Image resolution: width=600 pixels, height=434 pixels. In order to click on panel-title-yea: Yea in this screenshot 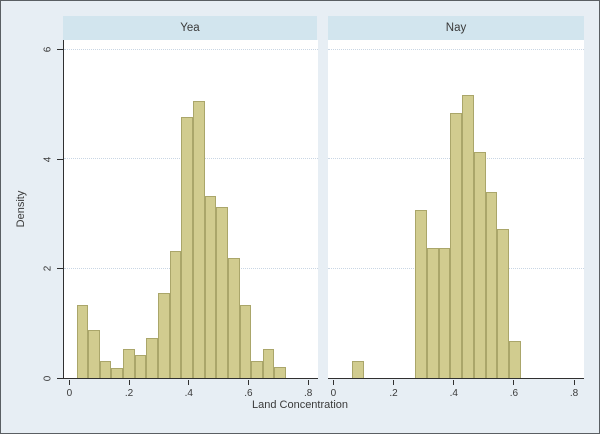, I will do `click(190, 28)`.